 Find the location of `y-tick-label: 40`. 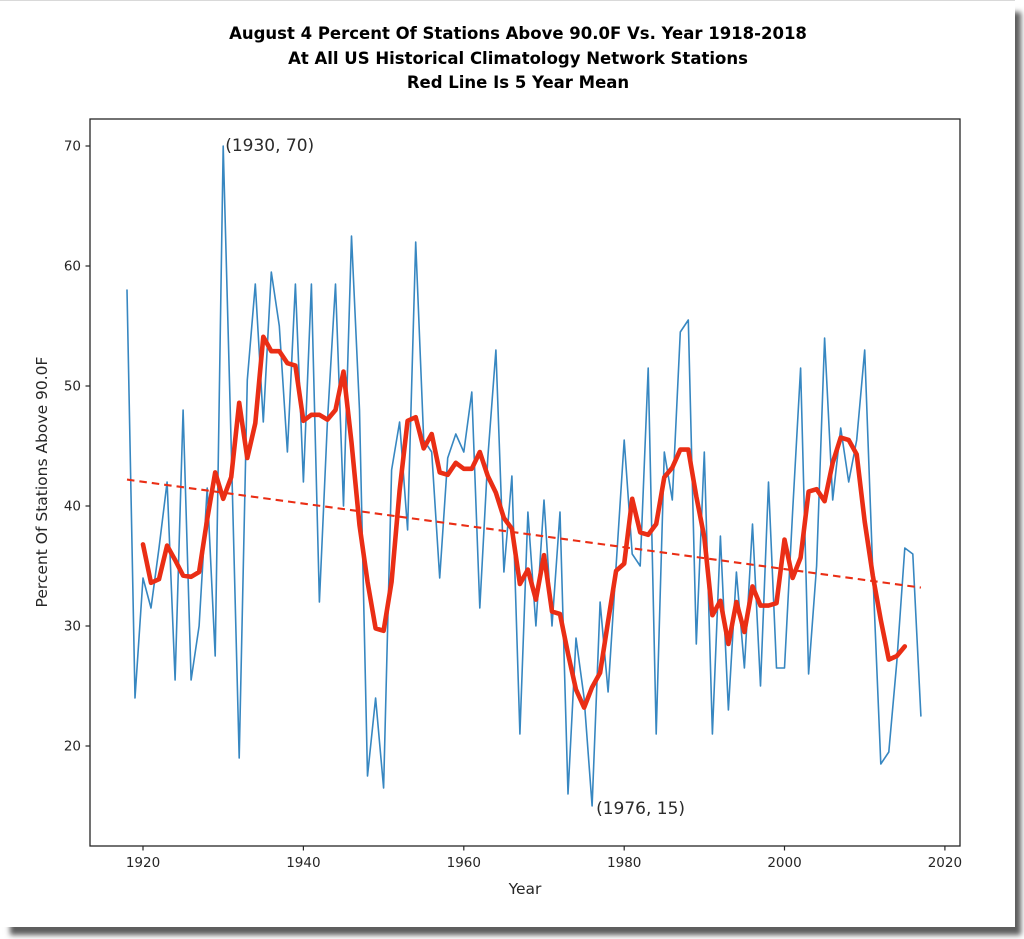

y-tick-label: 40 is located at coordinates (72, 507).